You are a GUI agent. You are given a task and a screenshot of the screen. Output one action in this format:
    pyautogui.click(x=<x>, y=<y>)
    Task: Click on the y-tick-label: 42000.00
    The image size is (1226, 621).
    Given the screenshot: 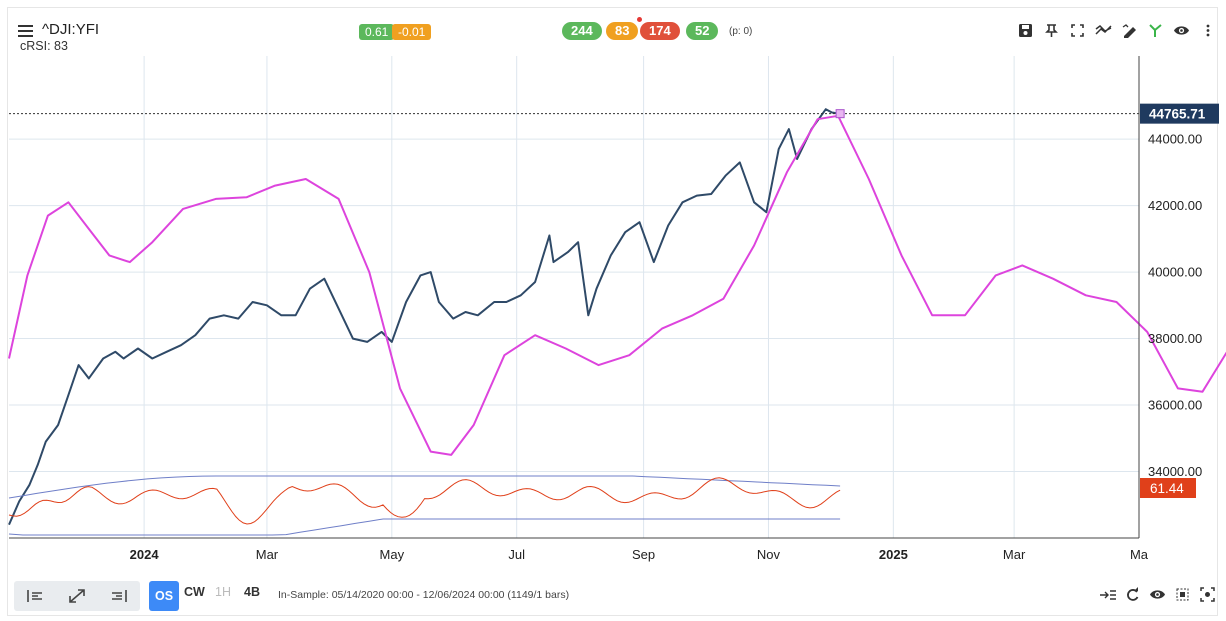 What is the action you would take?
    pyautogui.click(x=1175, y=205)
    